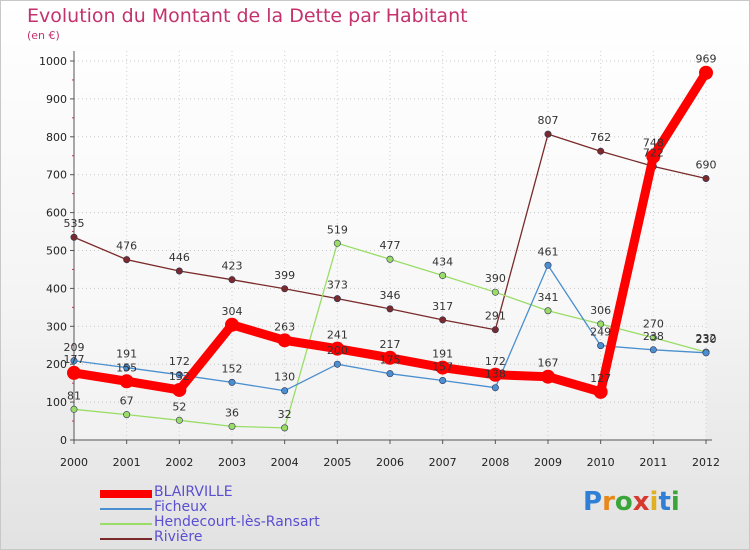 The width and height of the screenshot is (750, 550). I want to click on data-label-1: 175, so click(390, 360).